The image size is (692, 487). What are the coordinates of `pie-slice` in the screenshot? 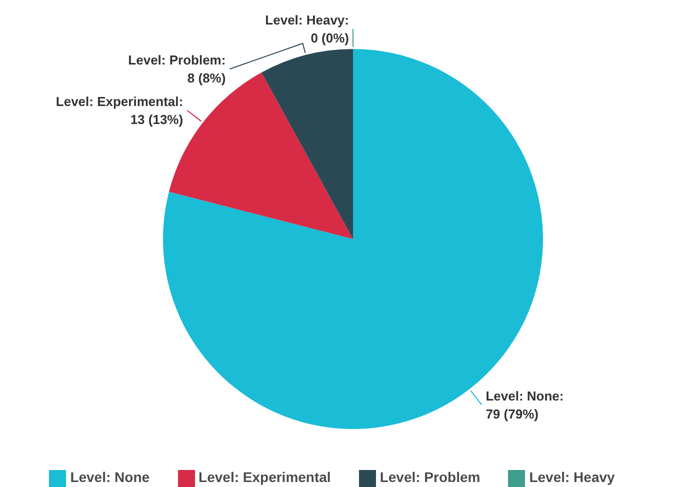 It's located at (307, 144).